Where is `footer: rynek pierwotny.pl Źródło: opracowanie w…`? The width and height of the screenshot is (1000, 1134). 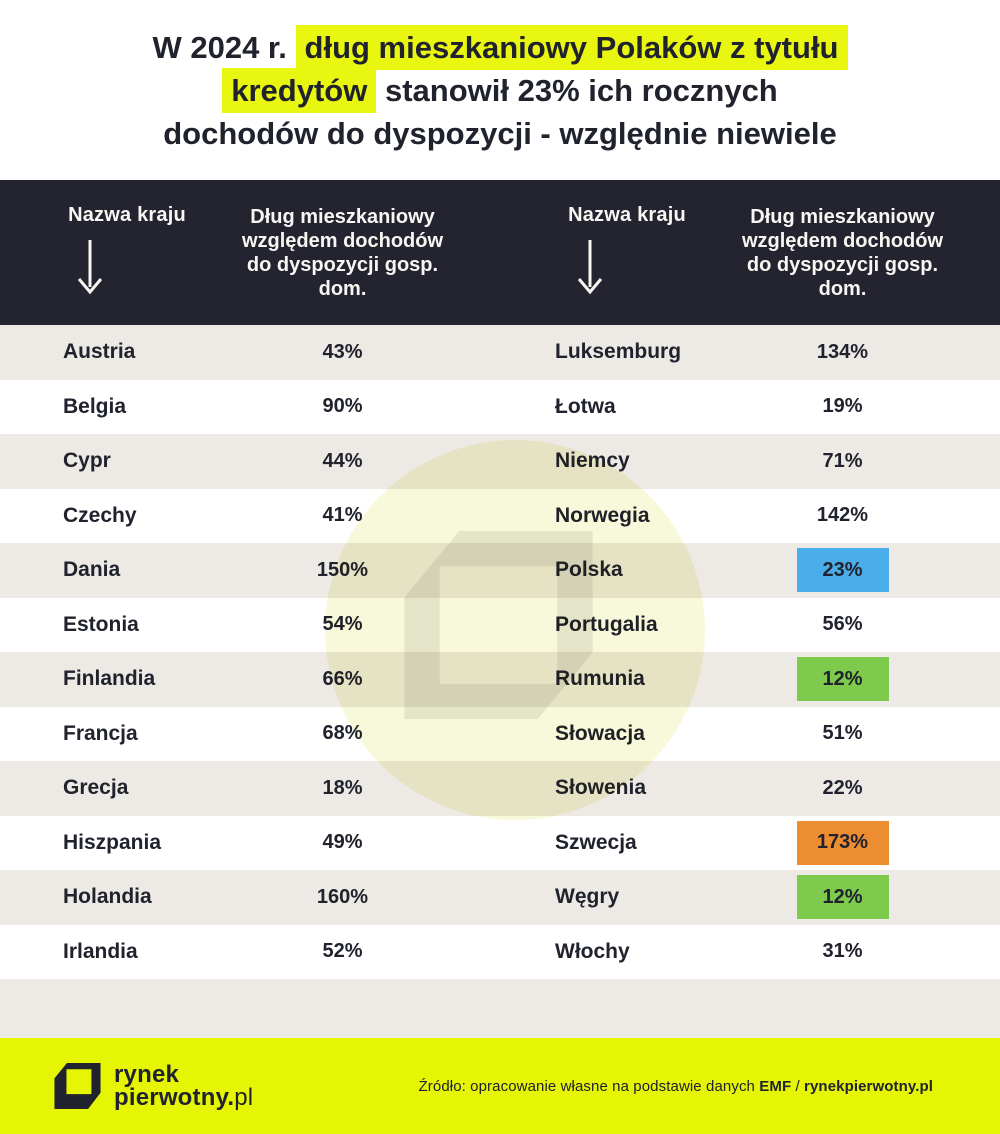 footer: rynek pierwotny.pl Źródło: opracowanie w… is located at coordinates (500, 1086).